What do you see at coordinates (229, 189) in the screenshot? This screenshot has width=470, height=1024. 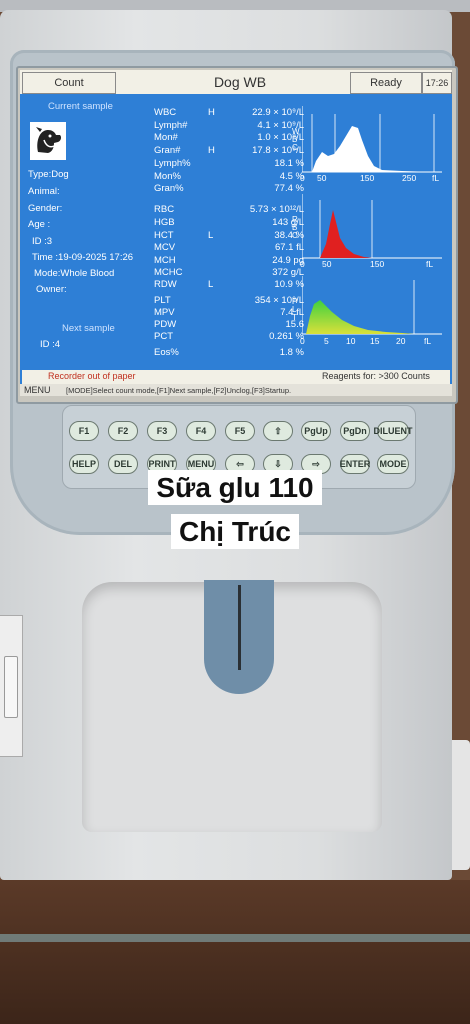 I see `result-row-gran-pct: Gran% 77.4 %` at bounding box center [229, 189].